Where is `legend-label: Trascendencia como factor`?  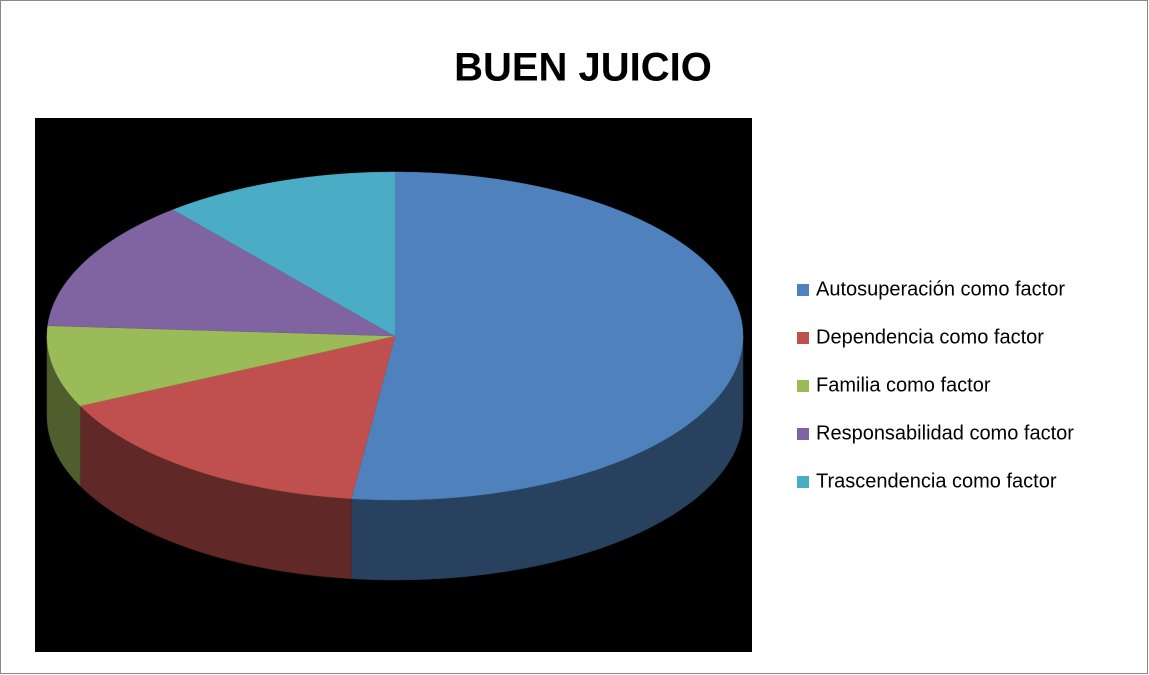
legend-label: Trascendencia como factor is located at coordinates (936, 481).